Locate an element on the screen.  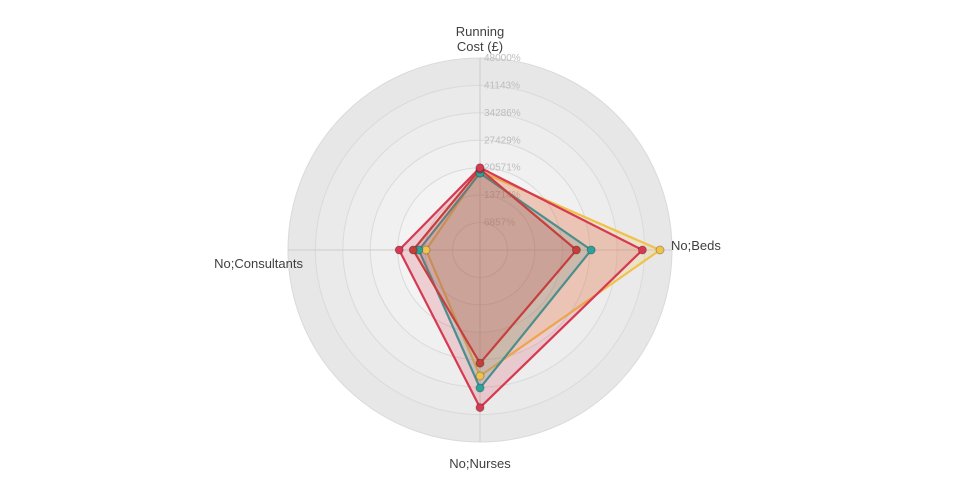
tick-label: 6857% is located at coordinates (499, 223).